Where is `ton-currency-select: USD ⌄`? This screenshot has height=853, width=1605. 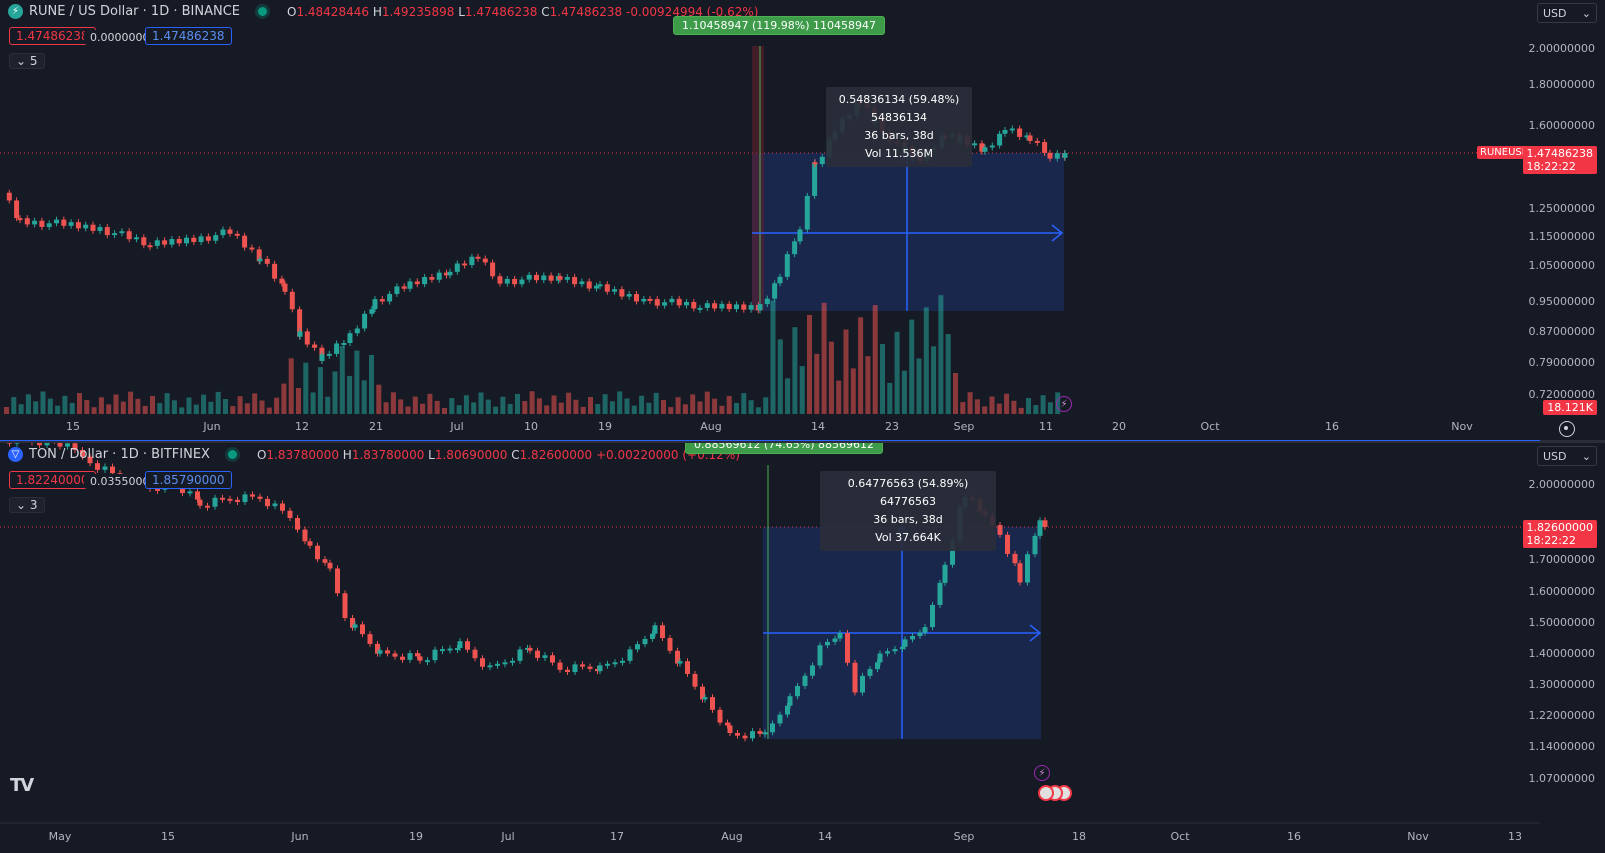 ton-currency-select: USD ⌄ is located at coordinates (1567, 456).